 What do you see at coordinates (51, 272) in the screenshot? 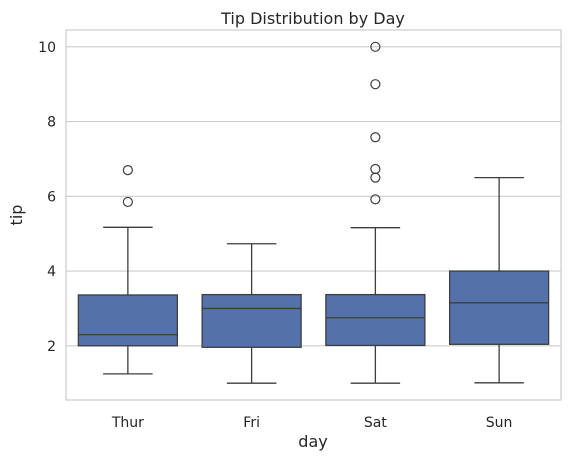
I see `y-tick-label: 4` at bounding box center [51, 272].